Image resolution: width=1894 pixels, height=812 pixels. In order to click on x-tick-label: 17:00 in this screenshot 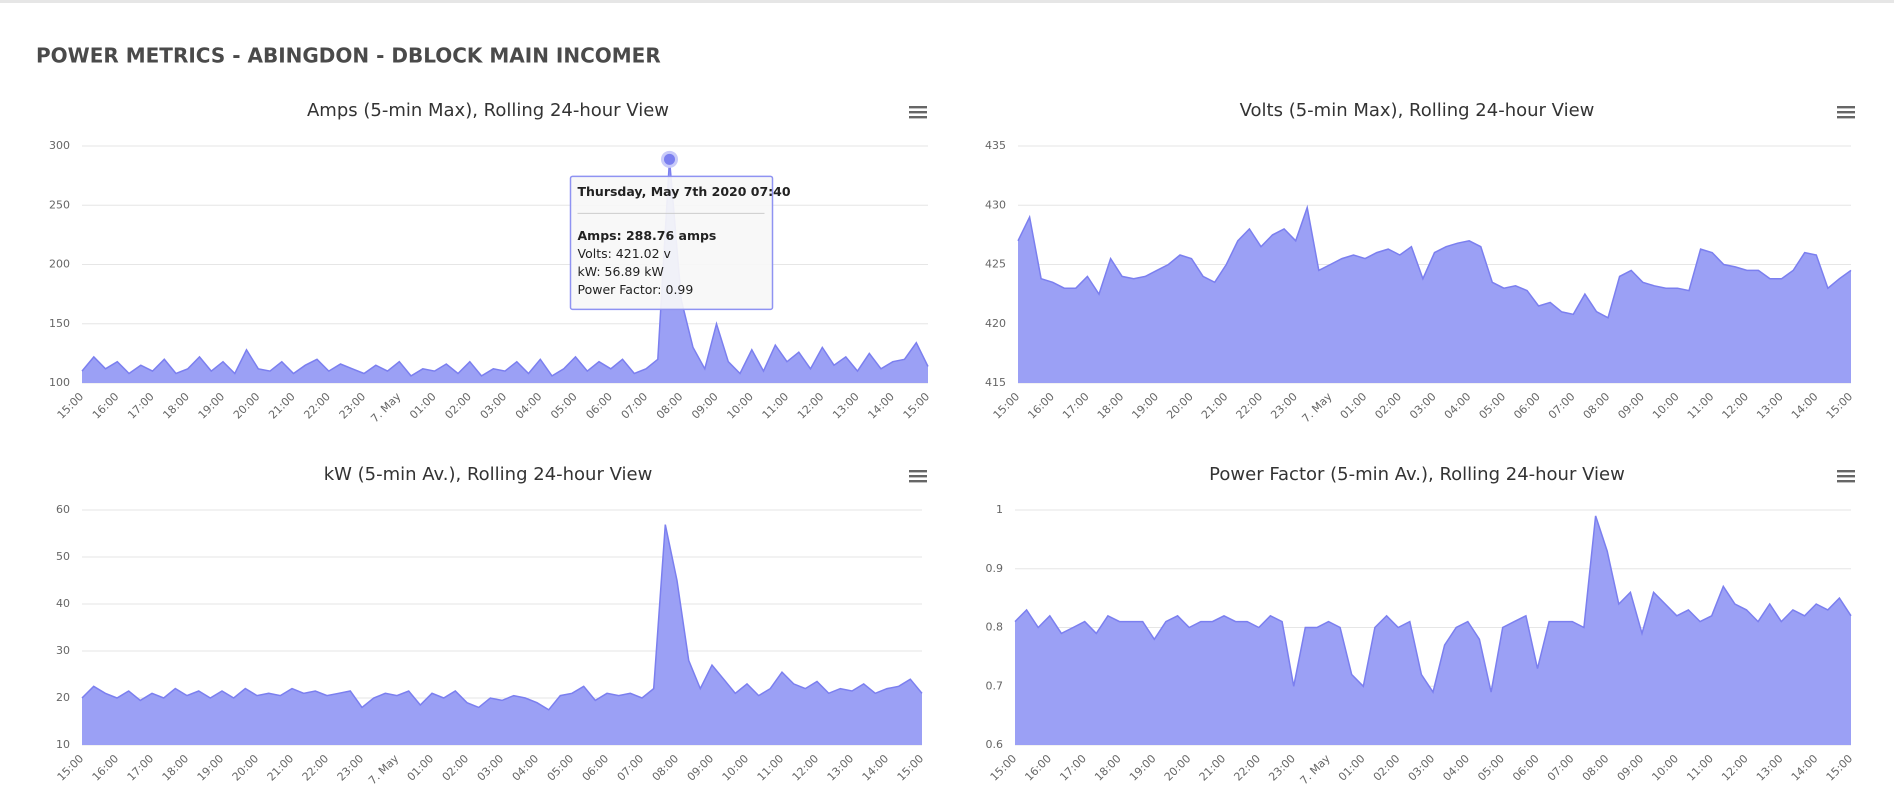, I will do `click(141, 768)`.